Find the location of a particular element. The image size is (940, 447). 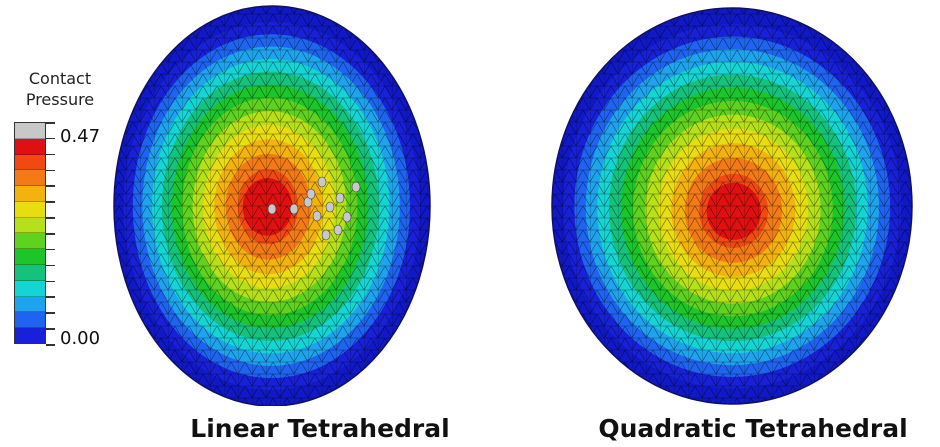

legend-min-label: 0.00 is located at coordinates (80, 338).